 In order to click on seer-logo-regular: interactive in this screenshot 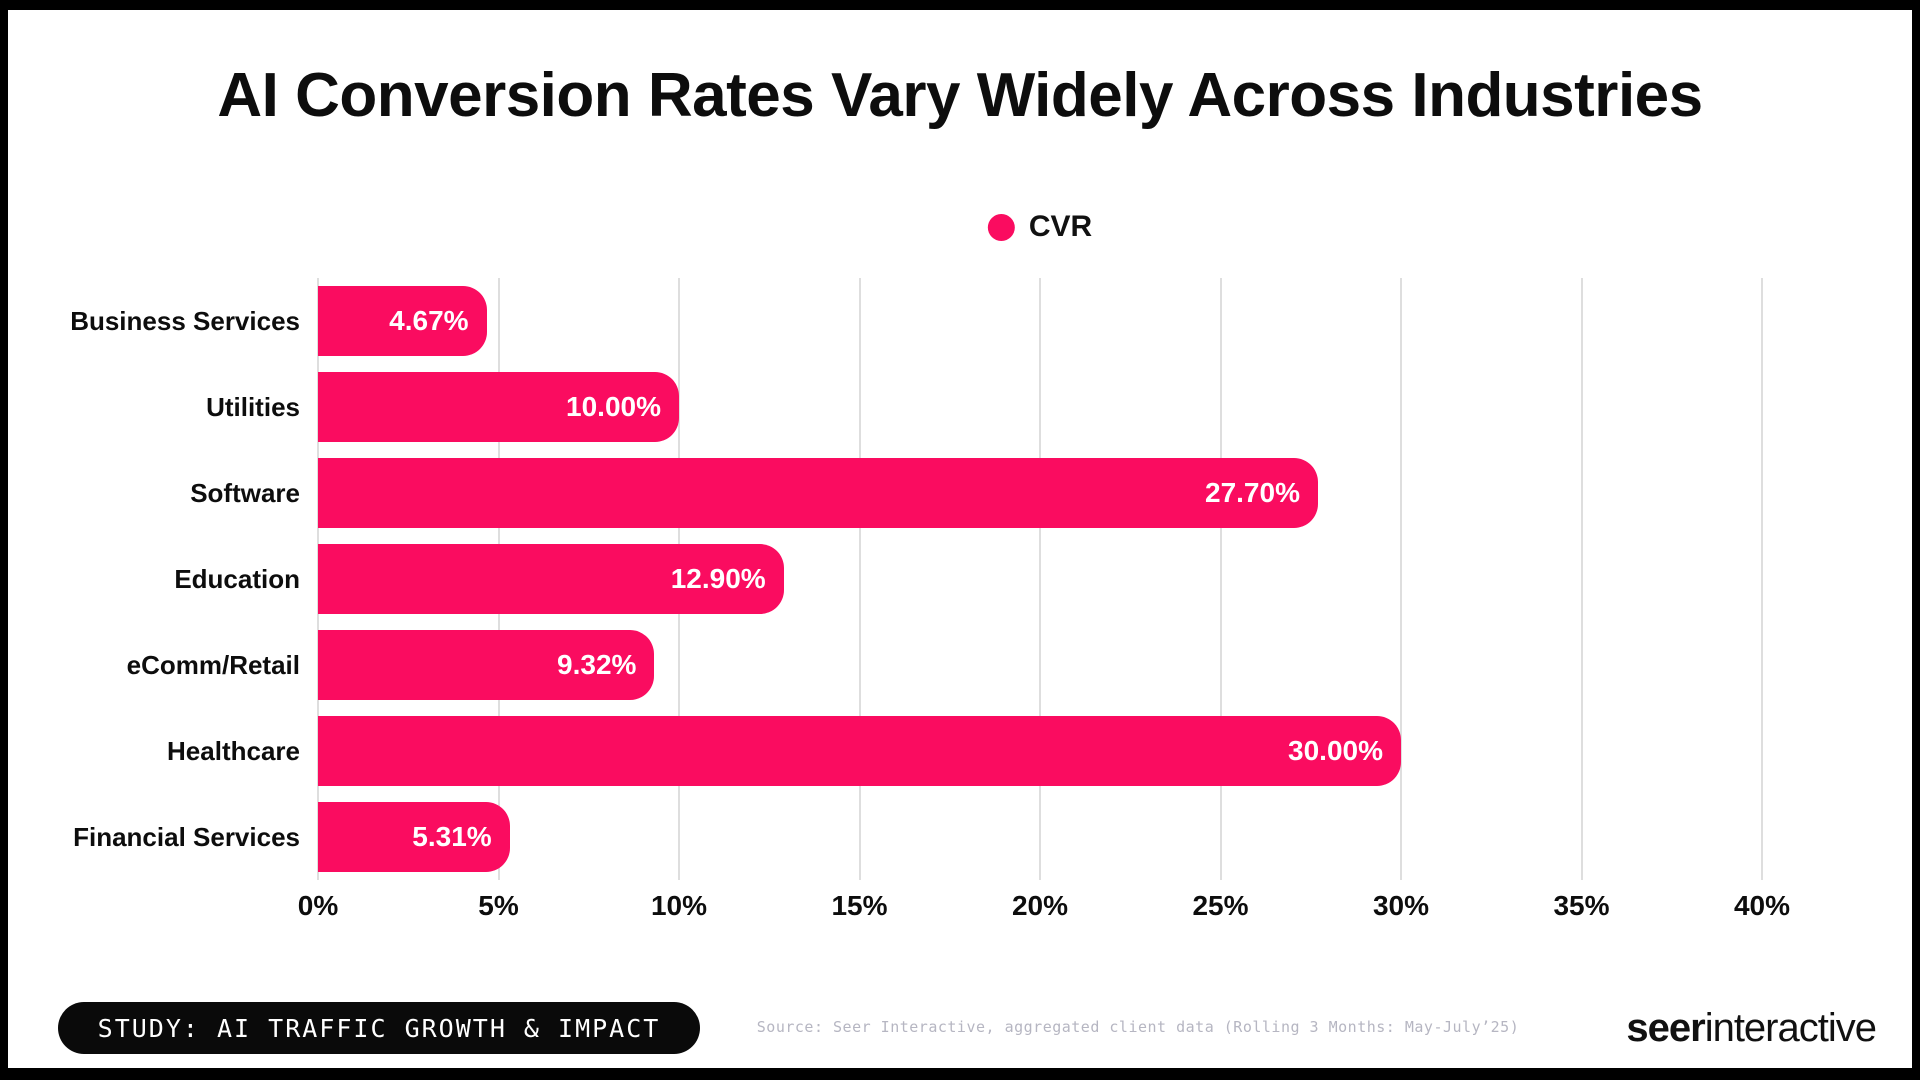, I will do `click(1790, 1028)`.